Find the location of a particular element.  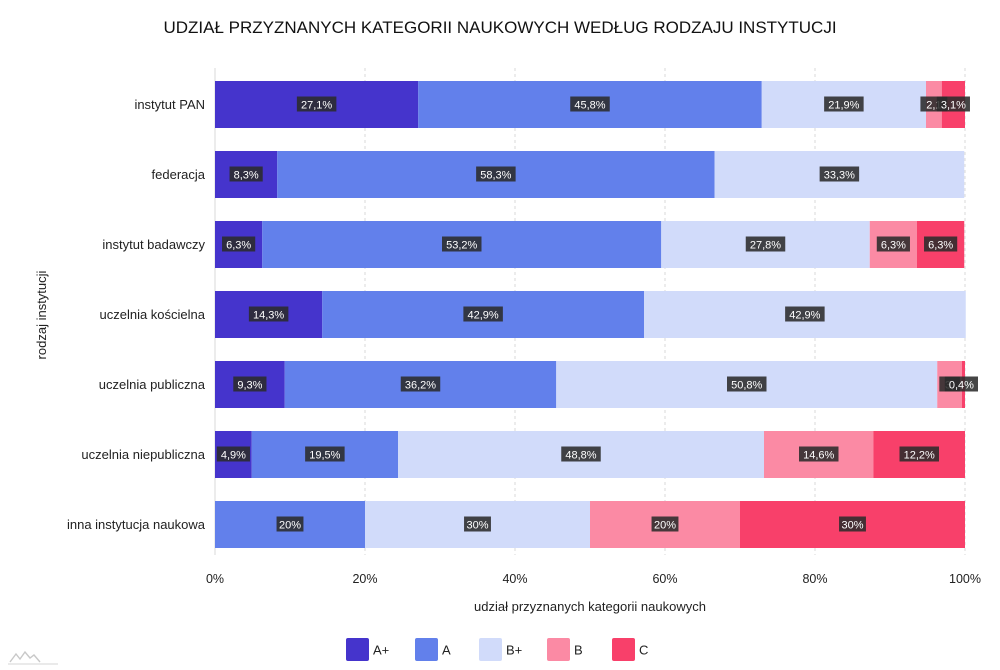

data-label: 12,2% is located at coordinates (919, 455).